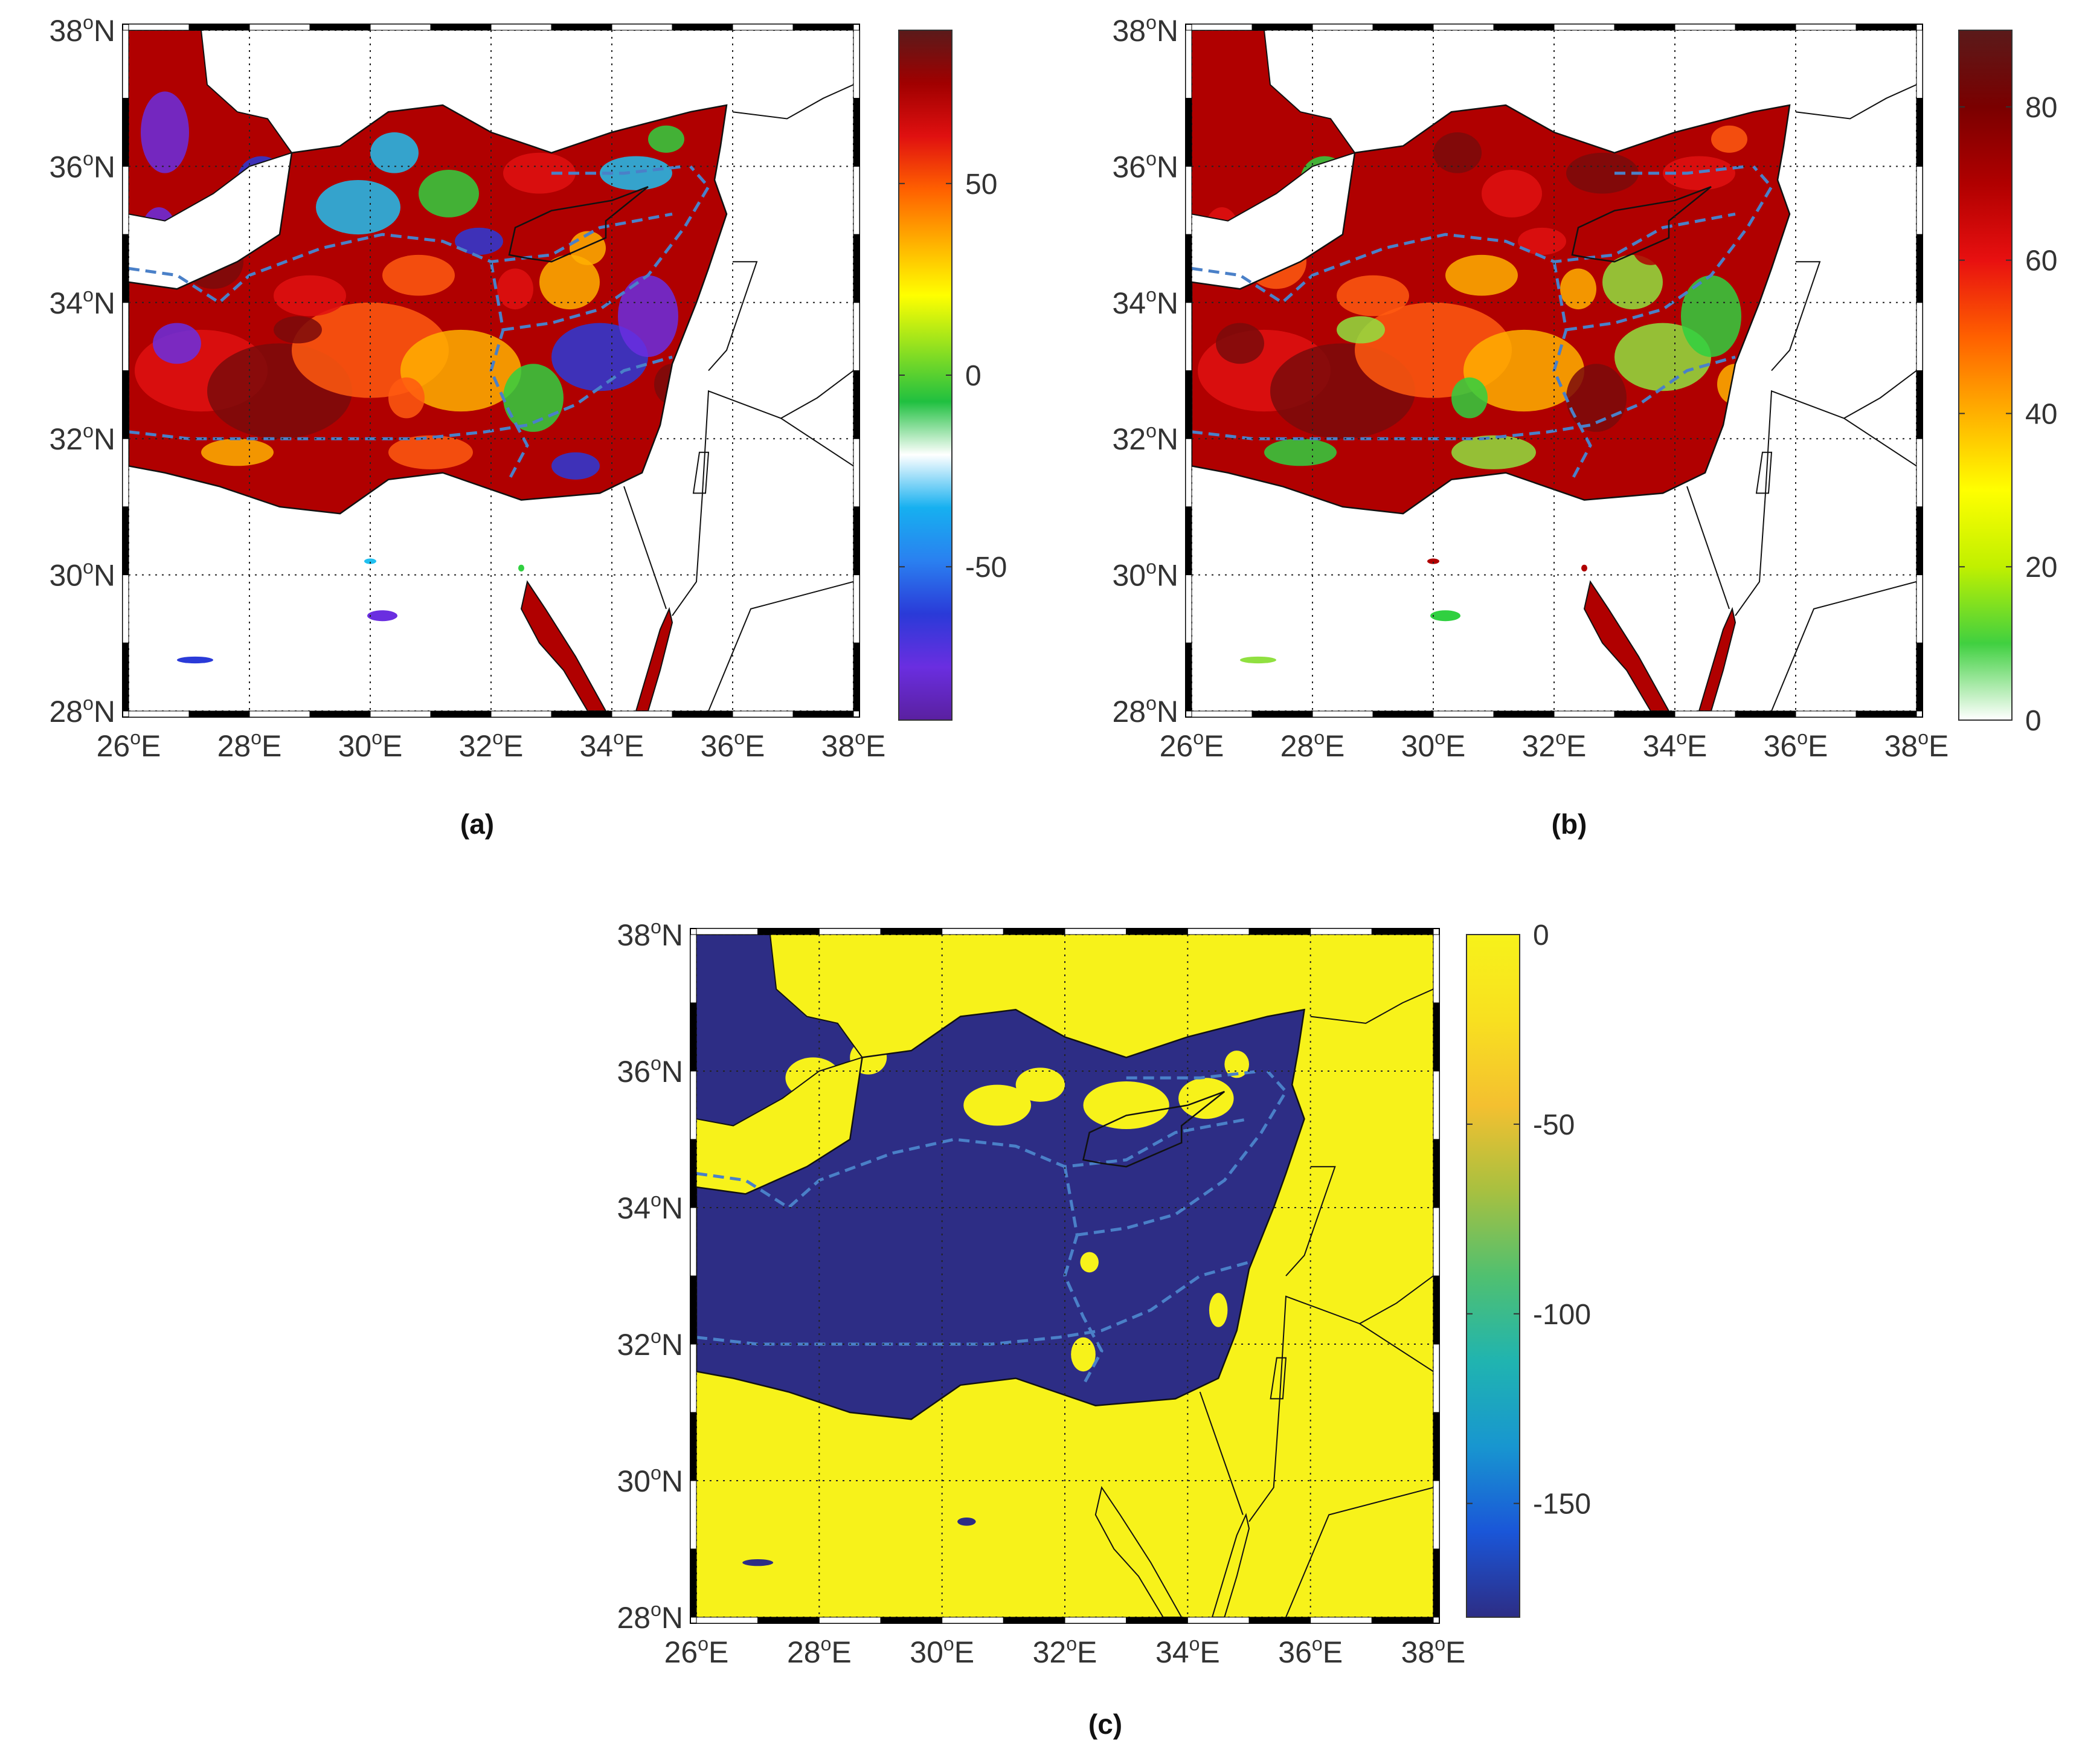  I want to click on lat-tick-label: 32oN, so click(1145, 438).